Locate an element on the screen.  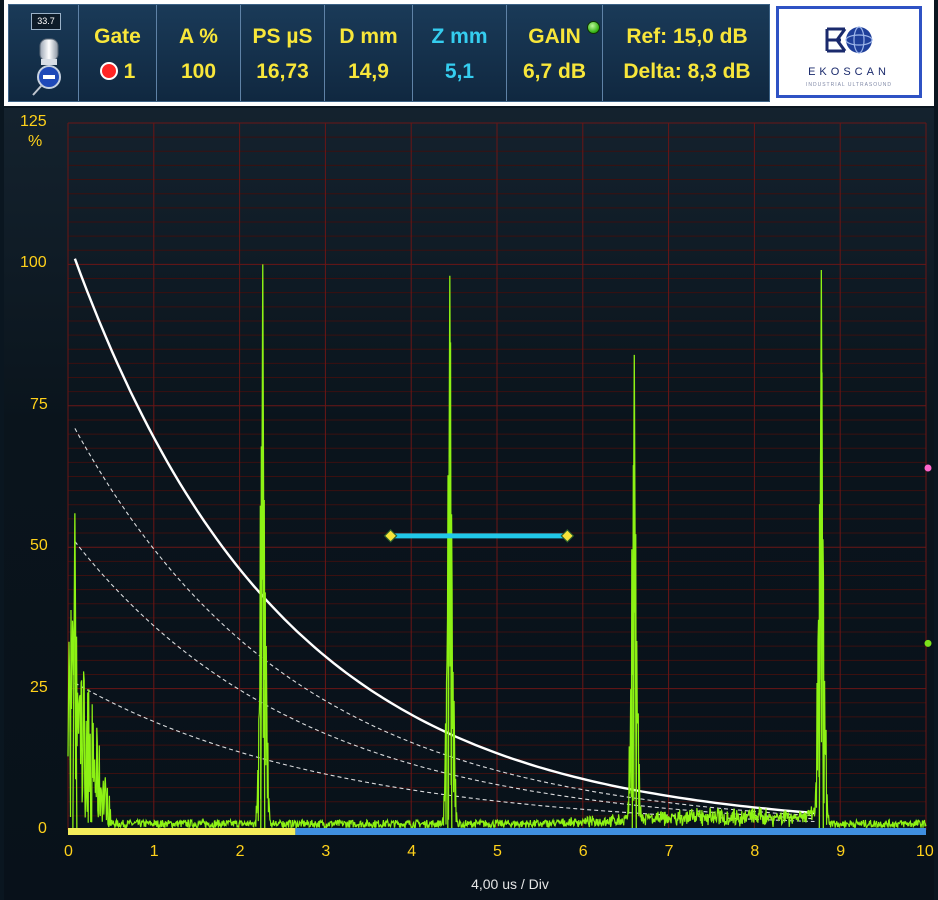
right-markers is located at coordinates (928, 555).